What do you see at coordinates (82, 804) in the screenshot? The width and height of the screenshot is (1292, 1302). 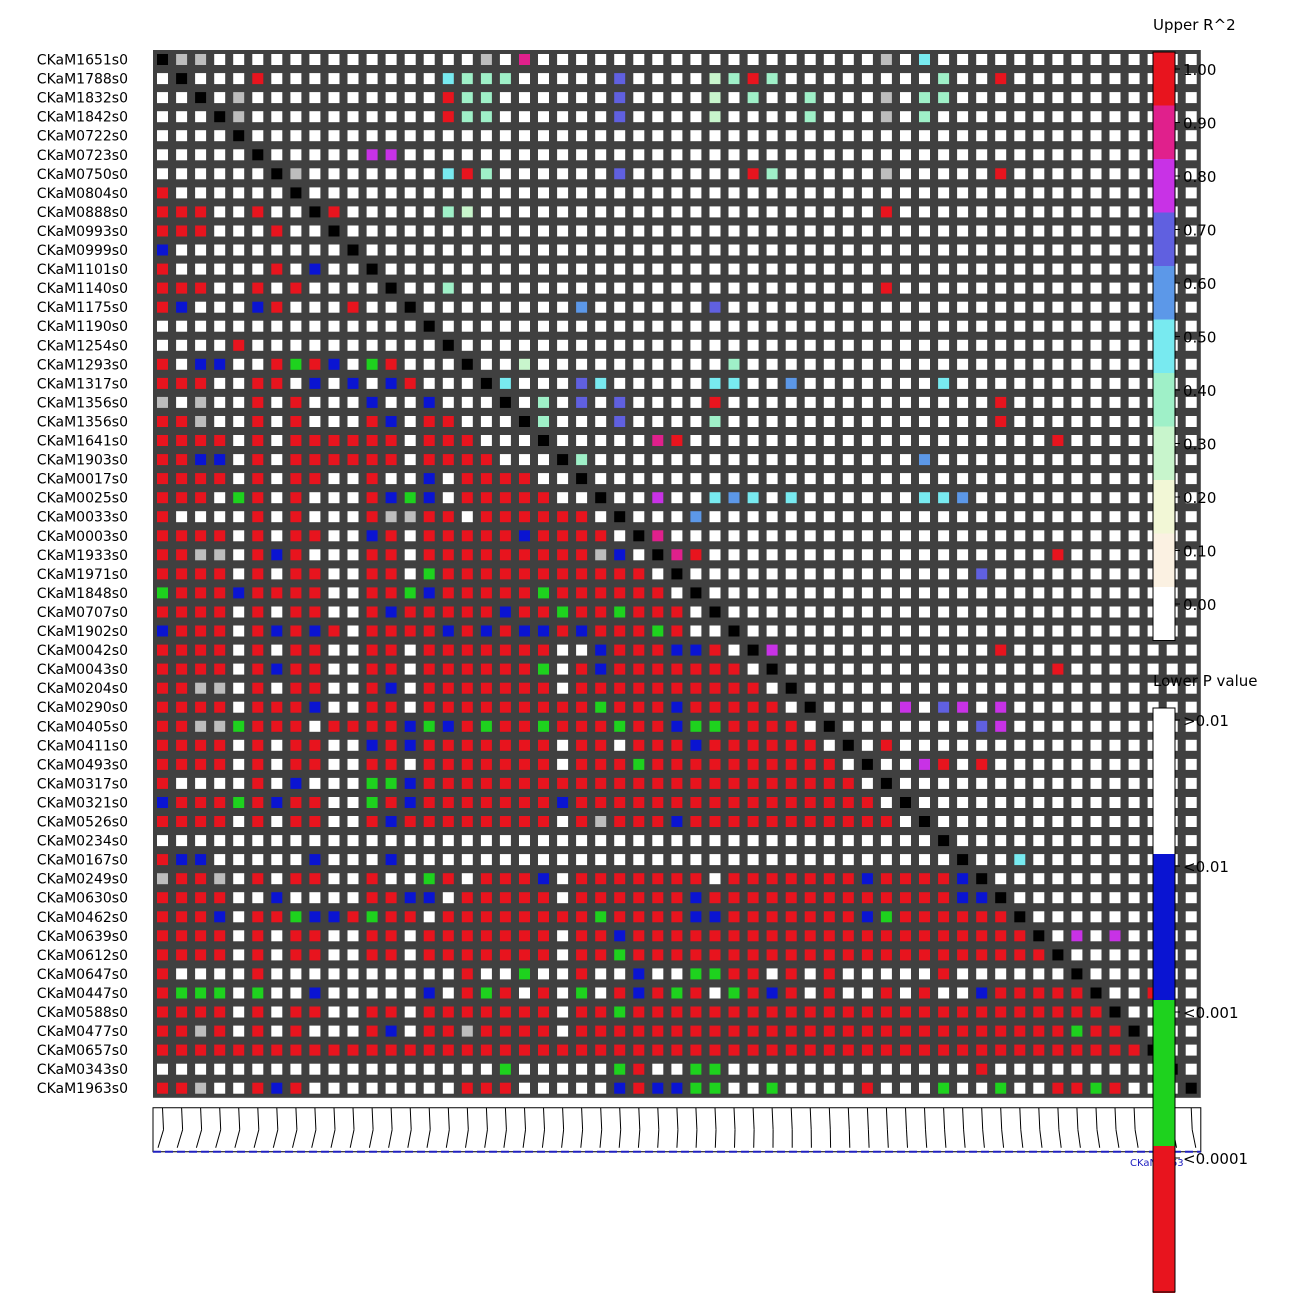 I see `row-label: CKaM0321s0` at bounding box center [82, 804].